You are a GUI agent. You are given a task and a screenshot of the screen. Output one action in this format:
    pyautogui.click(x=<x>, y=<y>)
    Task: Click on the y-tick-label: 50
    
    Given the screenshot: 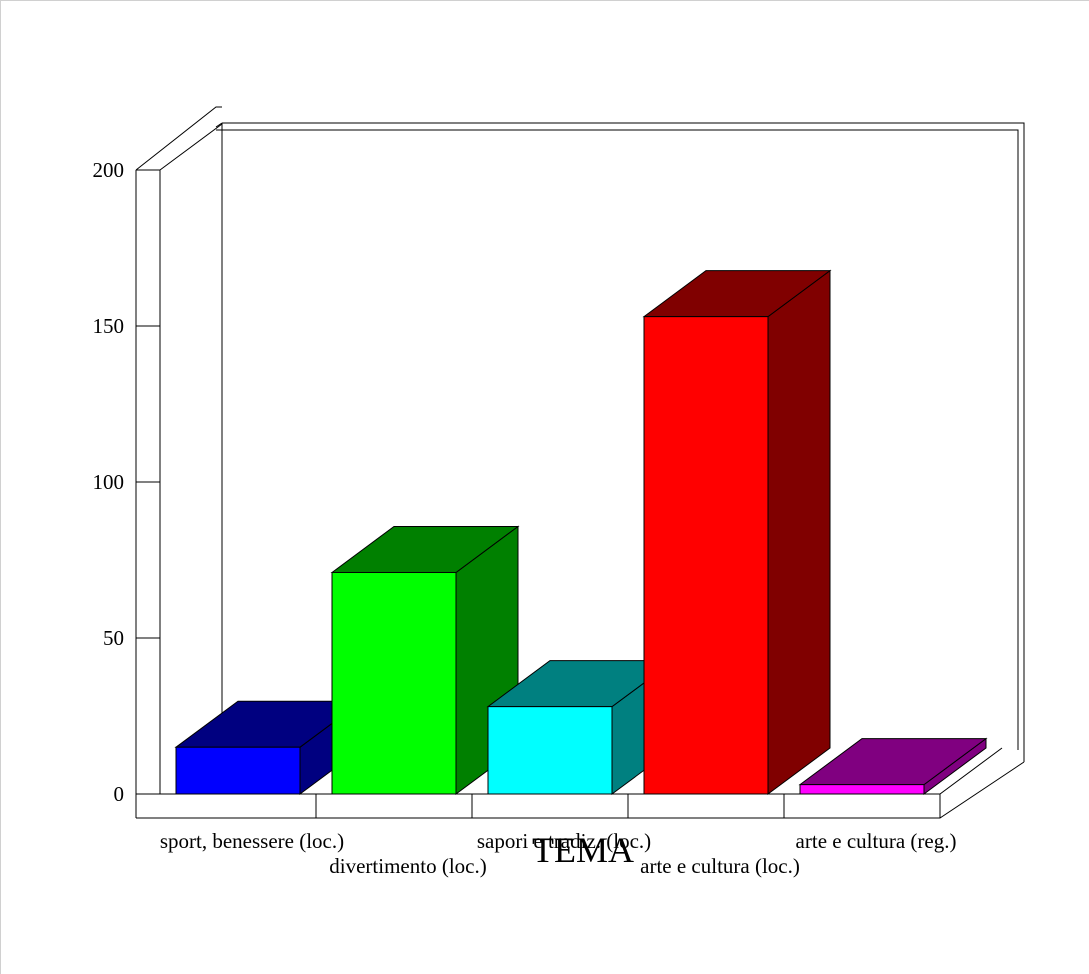 What is the action you would take?
    pyautogui.click(x=113, y=638)
    